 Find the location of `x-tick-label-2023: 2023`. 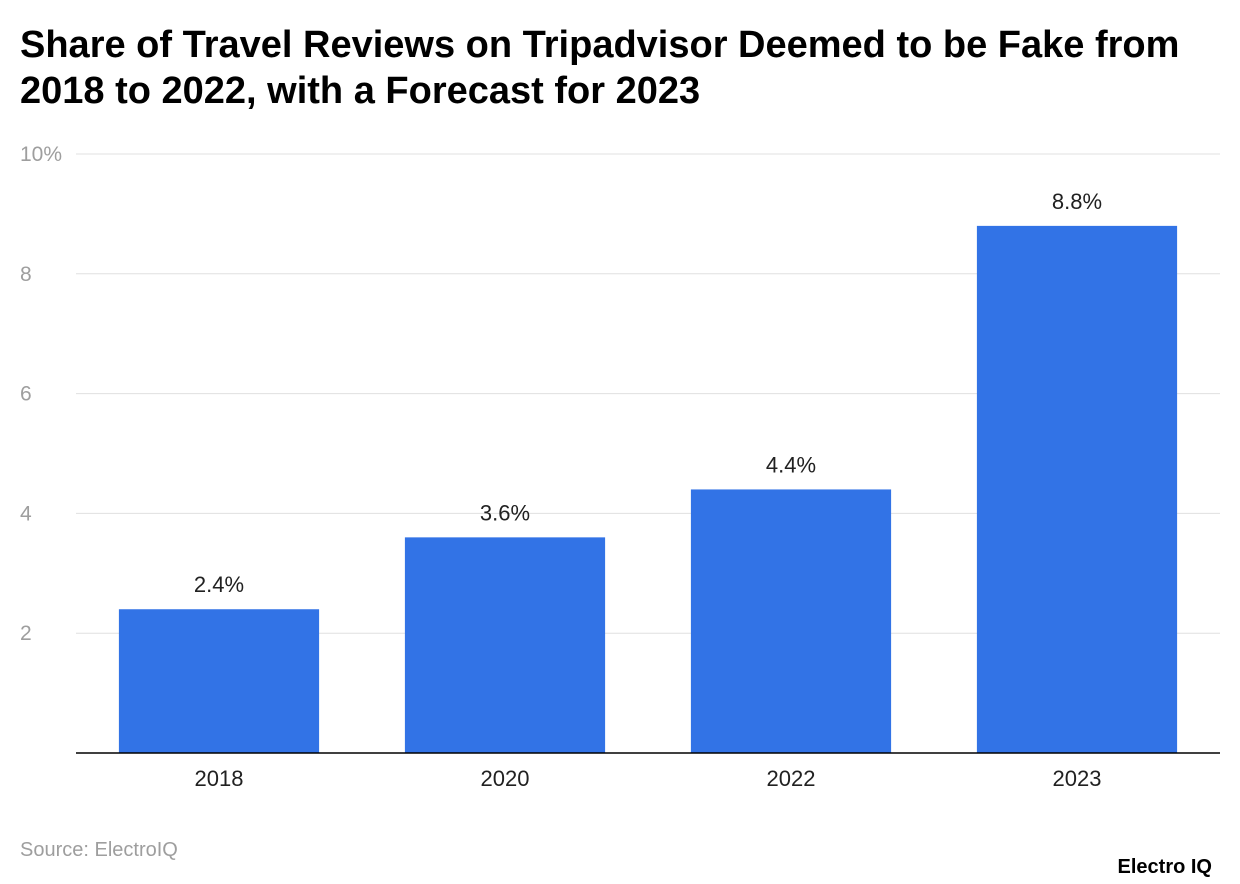

x-tick-label-2023: 2023 is located at coordinates (1077, 778).